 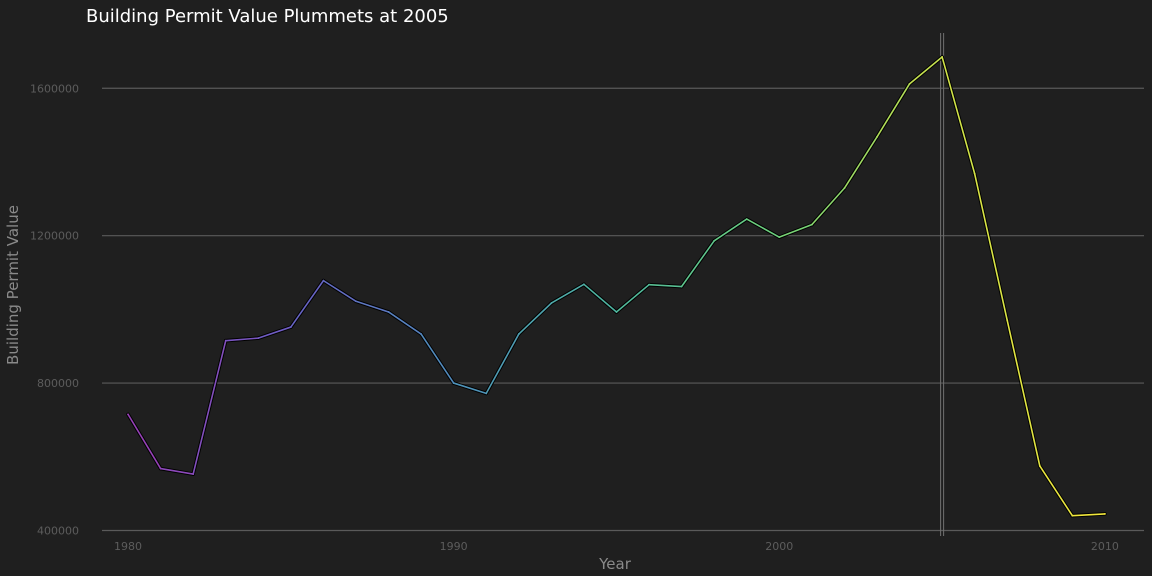 What do you see at coordinates (58, 383) in the screenshot?
I see `y-tick-label: 800000` at bounding box center [58, 383].